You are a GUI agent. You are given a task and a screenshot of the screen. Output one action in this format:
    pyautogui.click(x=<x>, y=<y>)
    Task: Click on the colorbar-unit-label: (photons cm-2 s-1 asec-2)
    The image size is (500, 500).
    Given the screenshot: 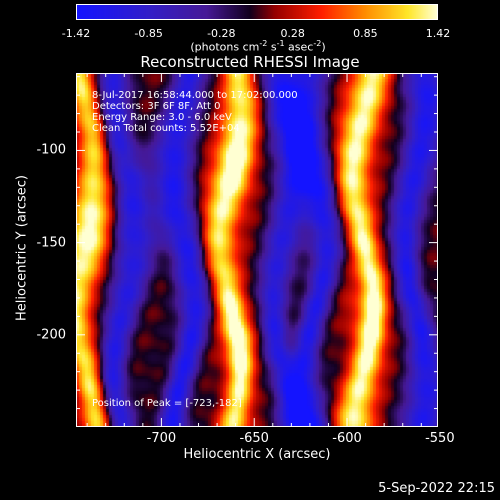 What is the action you would take?
    pyautogui.click(x=258, y=46)
    